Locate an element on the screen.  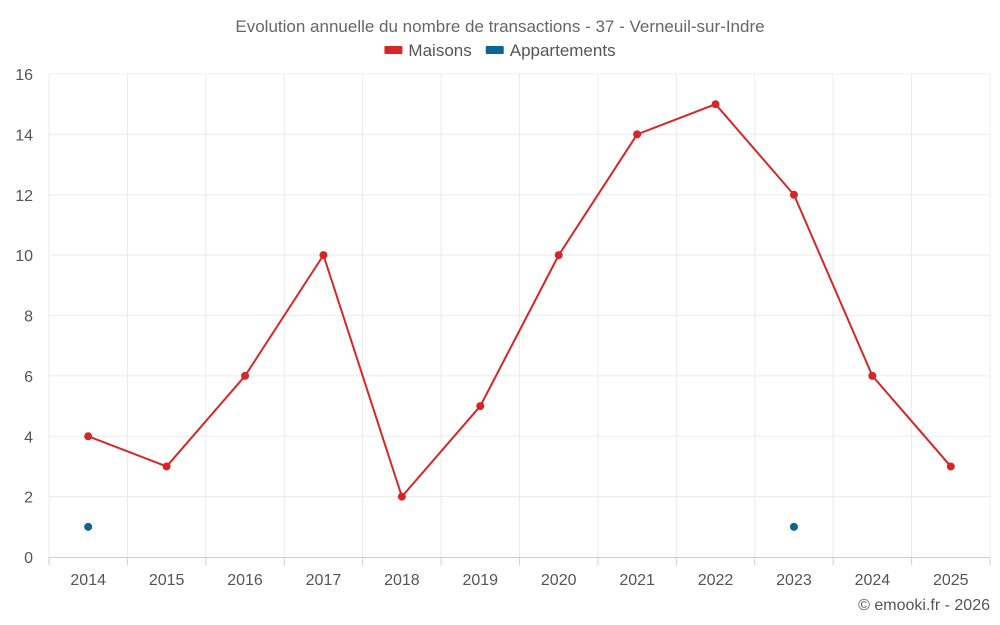
legend-label: Maisons is located at coordinates (439, 50).